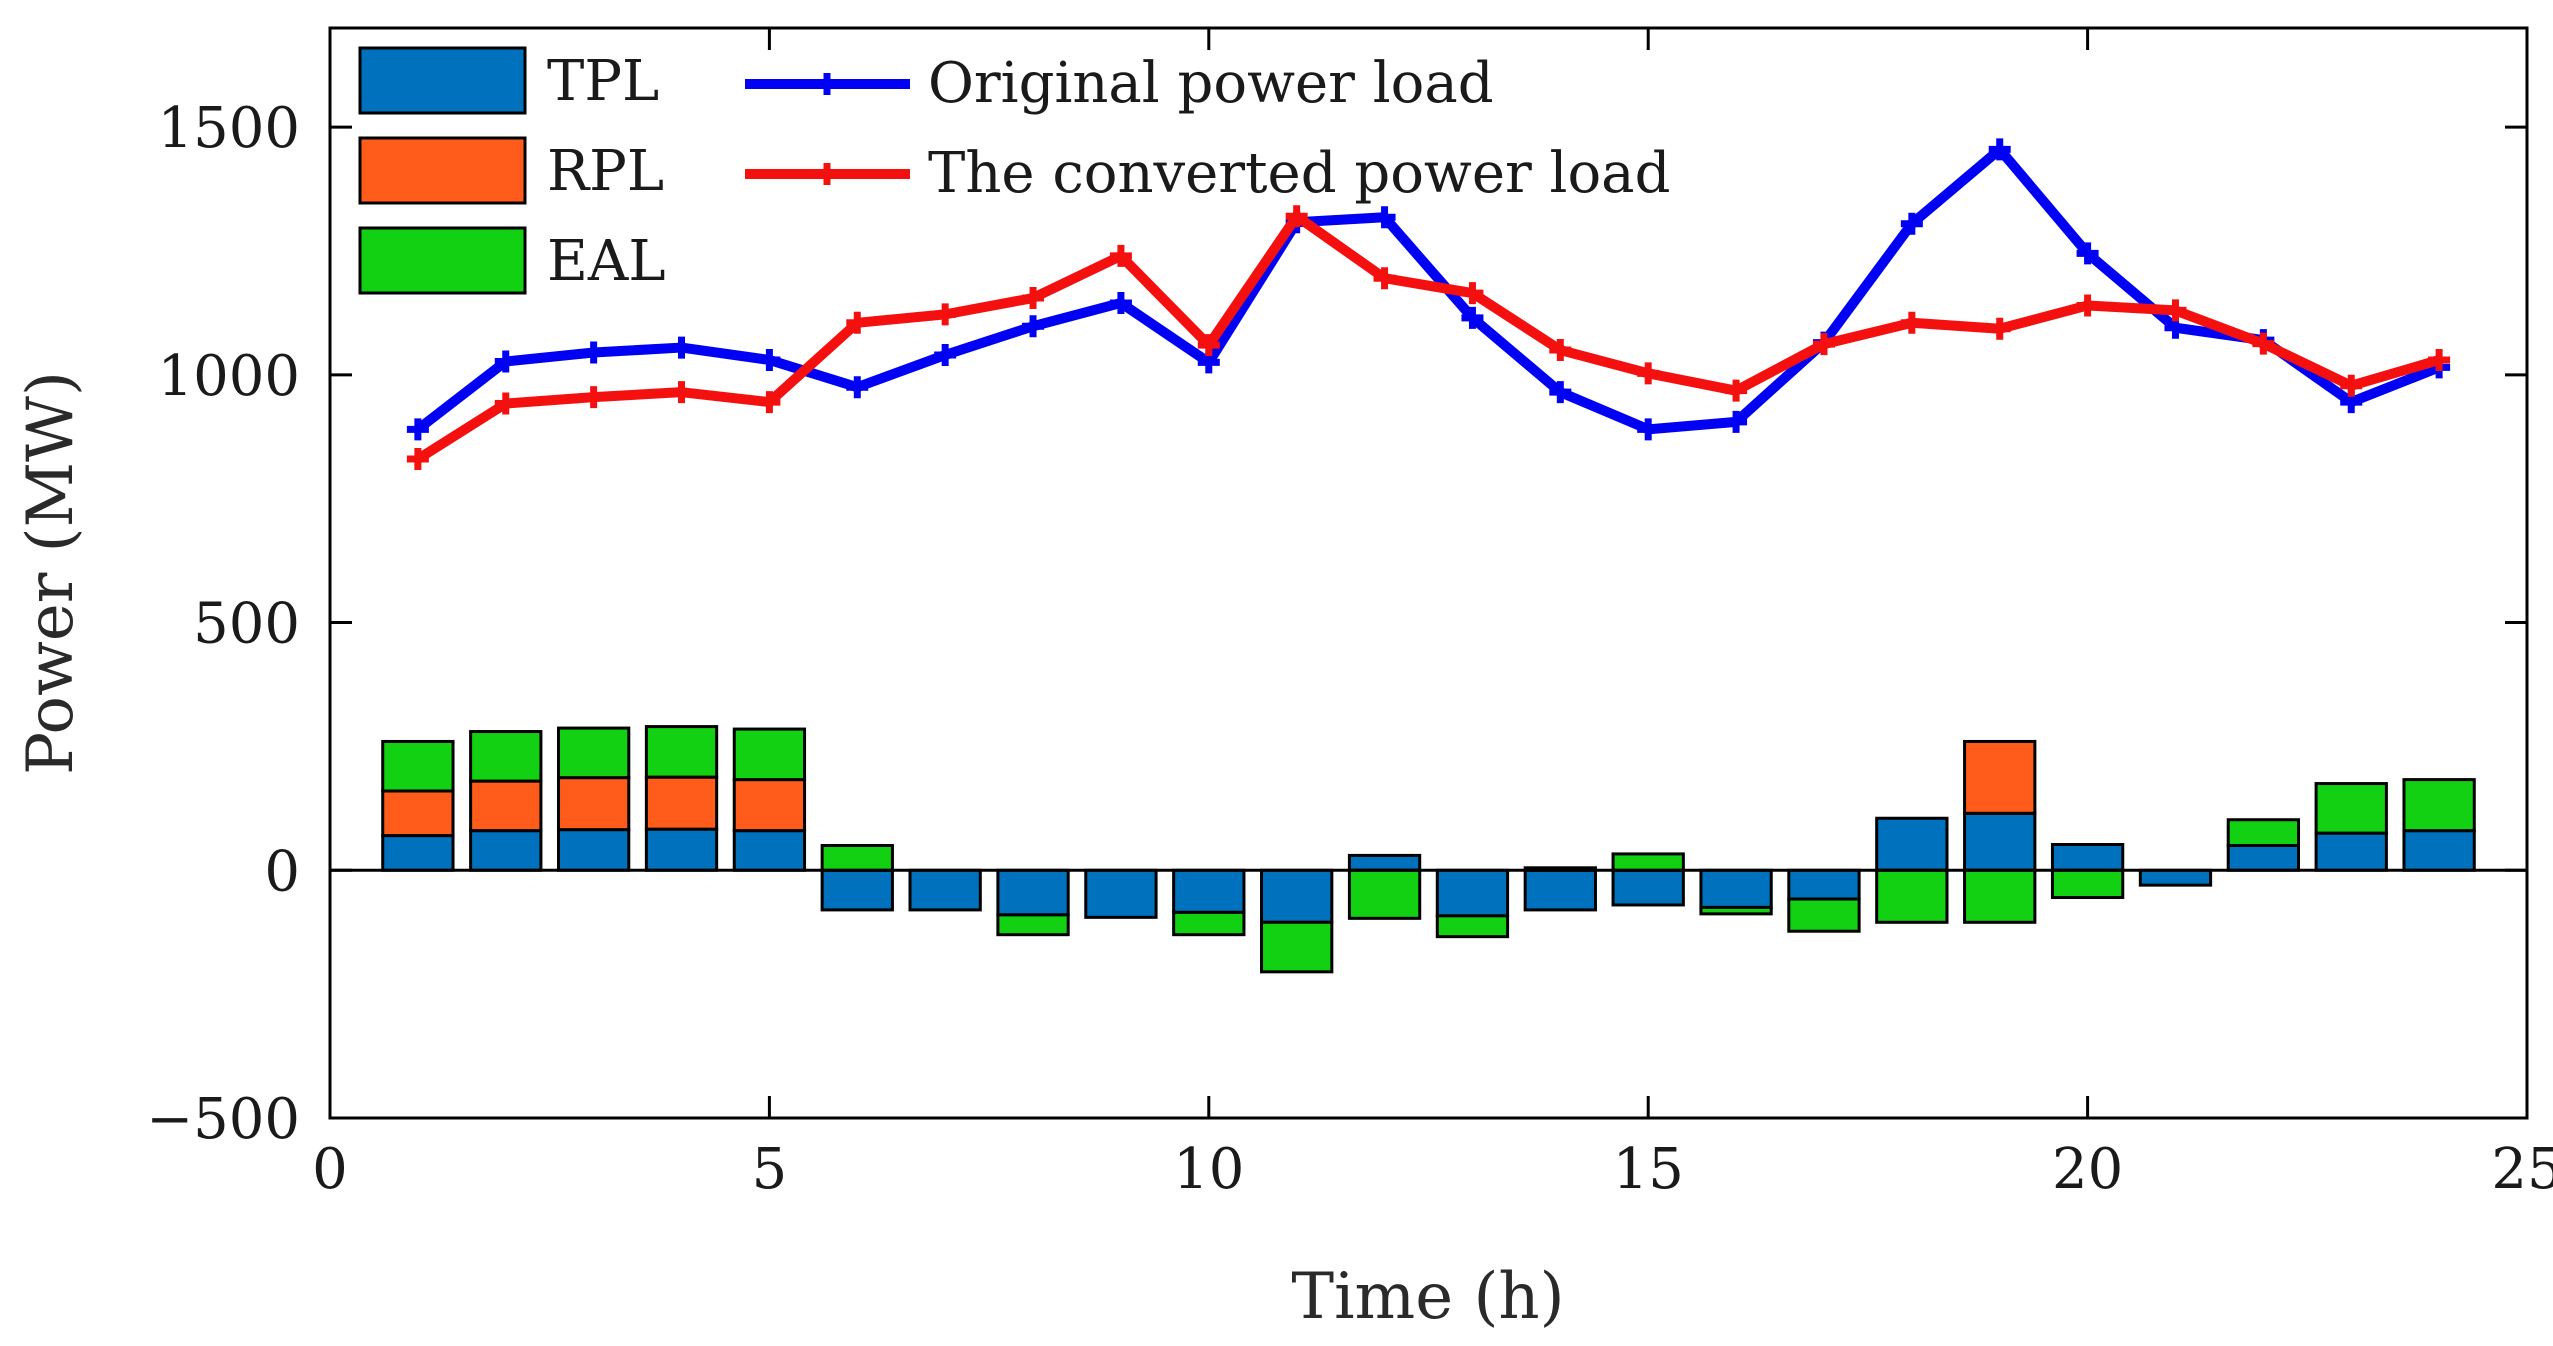 The height and width of the screenshot is (1346, 2553). I want to click on y-tick-label-1000: 1000, so click(228, 376).